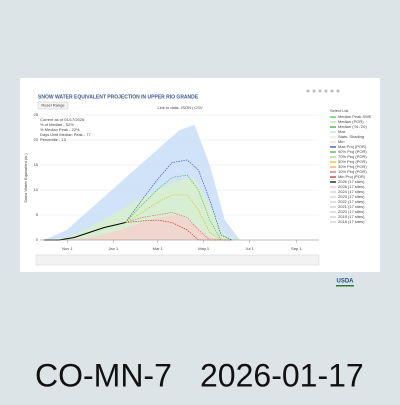 Image resolution: width=400 pixels, height=405 pixels. What do you see at coordinates (352, 166) in the screenshot?
I see `legend-label: 30% Proj (POR)` at bounding box center [352, 166].